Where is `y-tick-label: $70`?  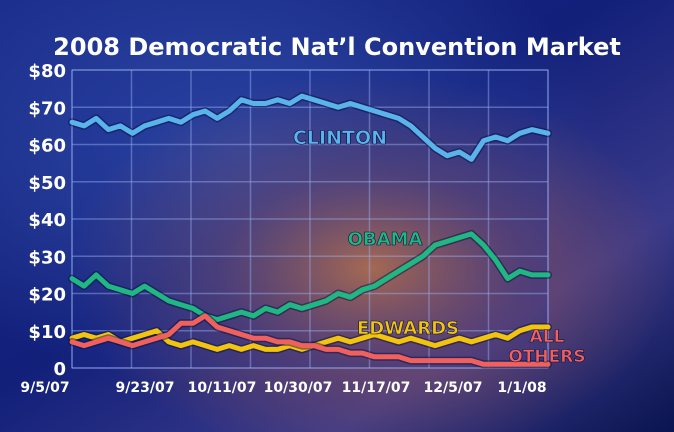
y-tick-label: $70 is located at coordinates (47, 108).